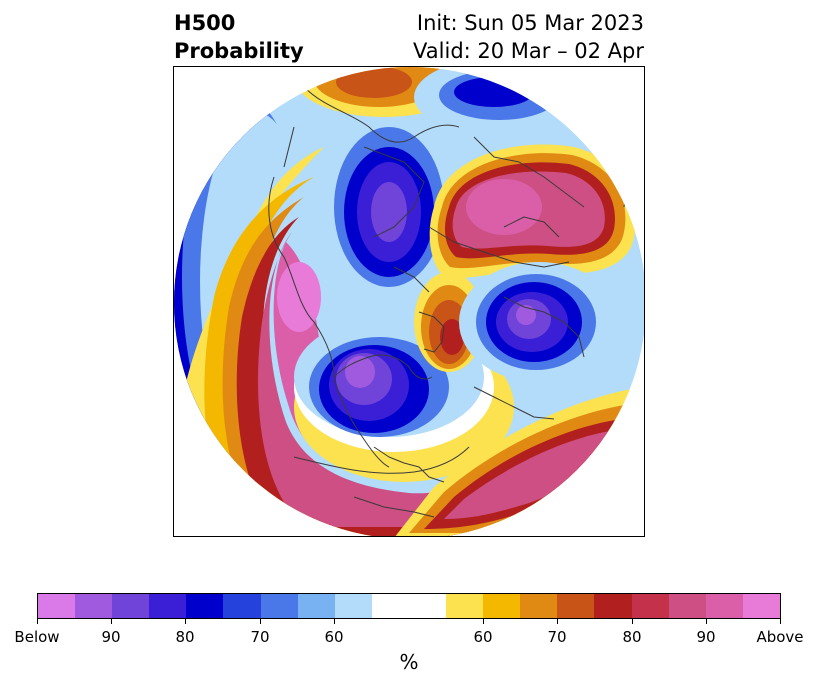 The width and height of the screenshot is (819, 686). What do you see at coordinates (530, 23) in the screenshot?
I see `init-date: Init: Sun 05 Mar 2023` at bounding box center [530, 23].